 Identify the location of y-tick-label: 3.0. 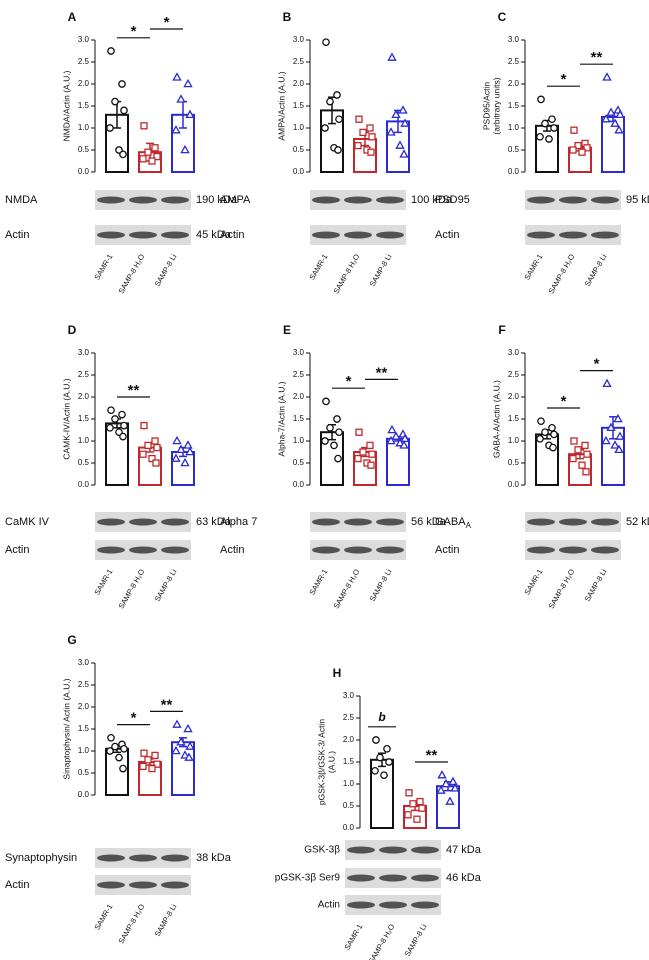
(514, 39).